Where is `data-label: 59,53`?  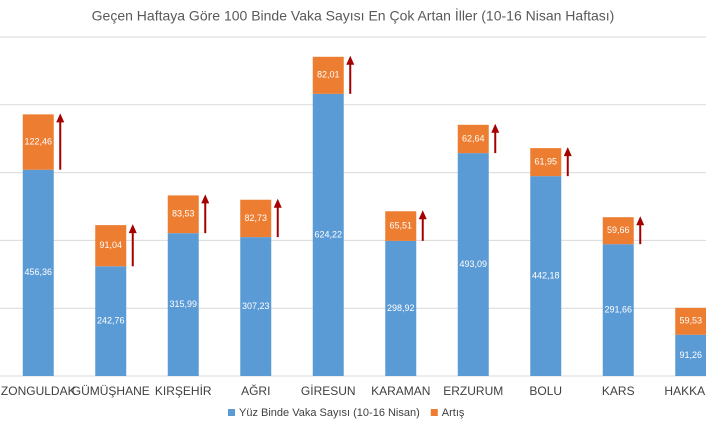 data-label: 59,53 is located at coordinates (690, 321).